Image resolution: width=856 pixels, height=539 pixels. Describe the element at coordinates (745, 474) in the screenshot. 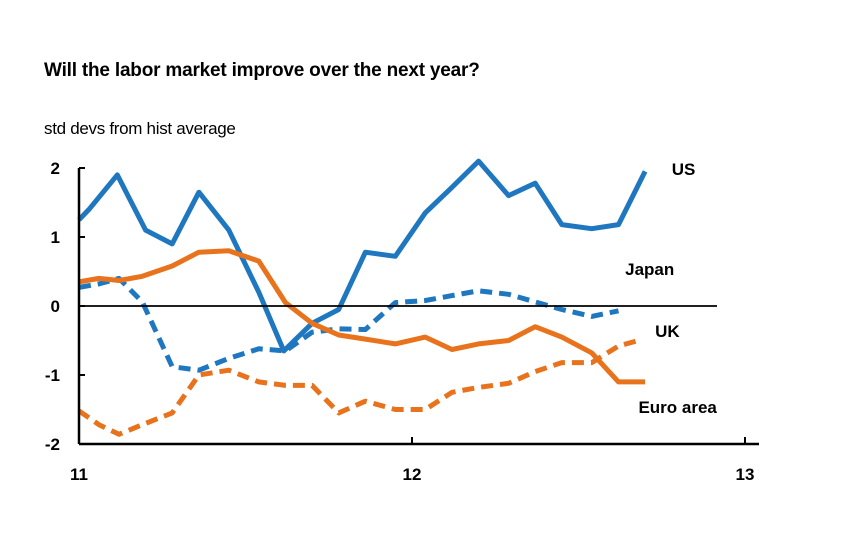

I see `x-tick-label: 13` at that location.